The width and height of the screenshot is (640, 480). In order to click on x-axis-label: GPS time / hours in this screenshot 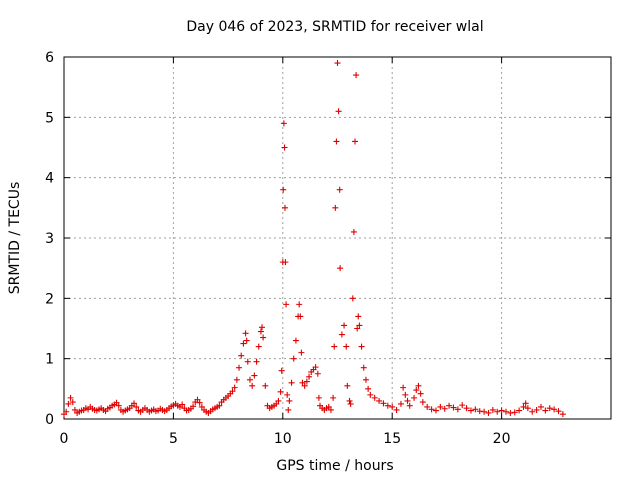, I will do `click(334, 466)`.